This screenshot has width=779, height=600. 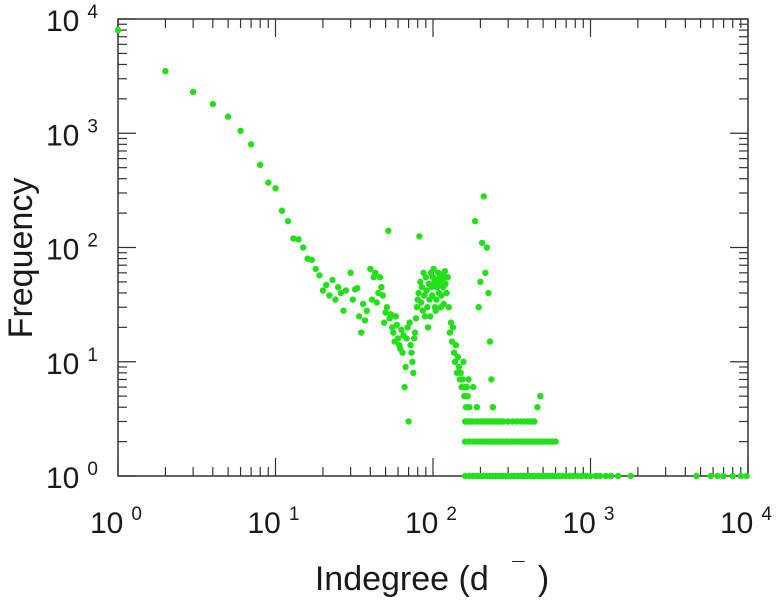 I want to click on x-axis-label-close: ), so click(x=543, y=579).